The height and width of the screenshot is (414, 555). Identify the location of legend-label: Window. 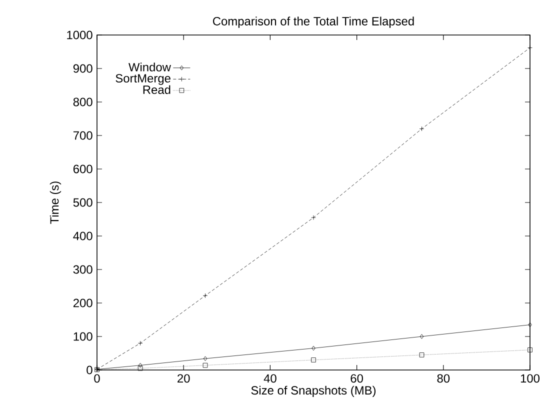
(149, 67).